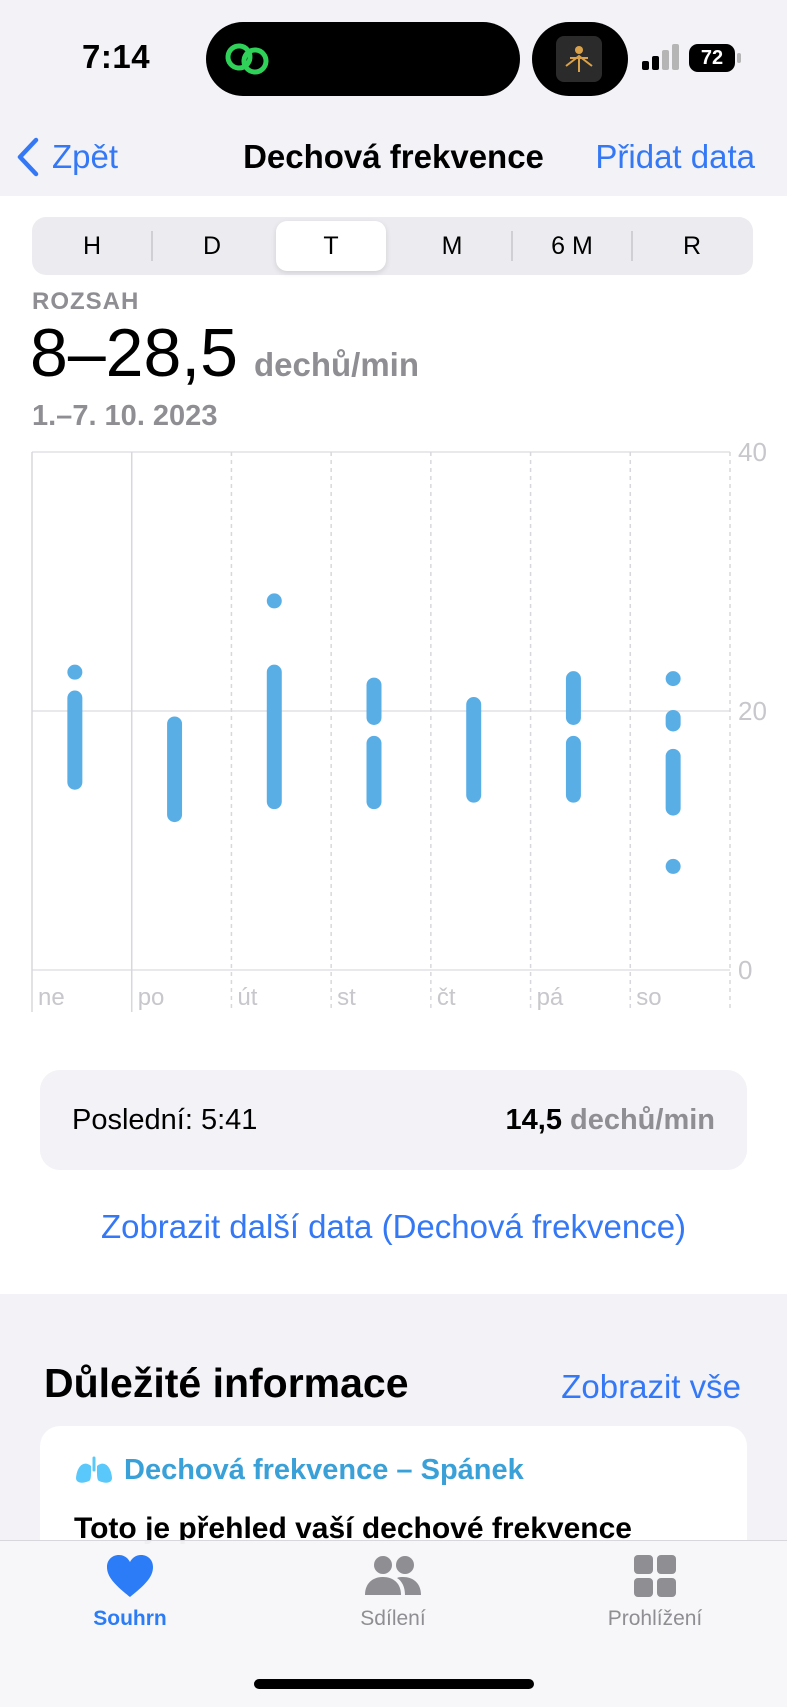 This screenshot has width=787, height=1707. I want to click on range-label: ROZSAH, so click(86, 301).